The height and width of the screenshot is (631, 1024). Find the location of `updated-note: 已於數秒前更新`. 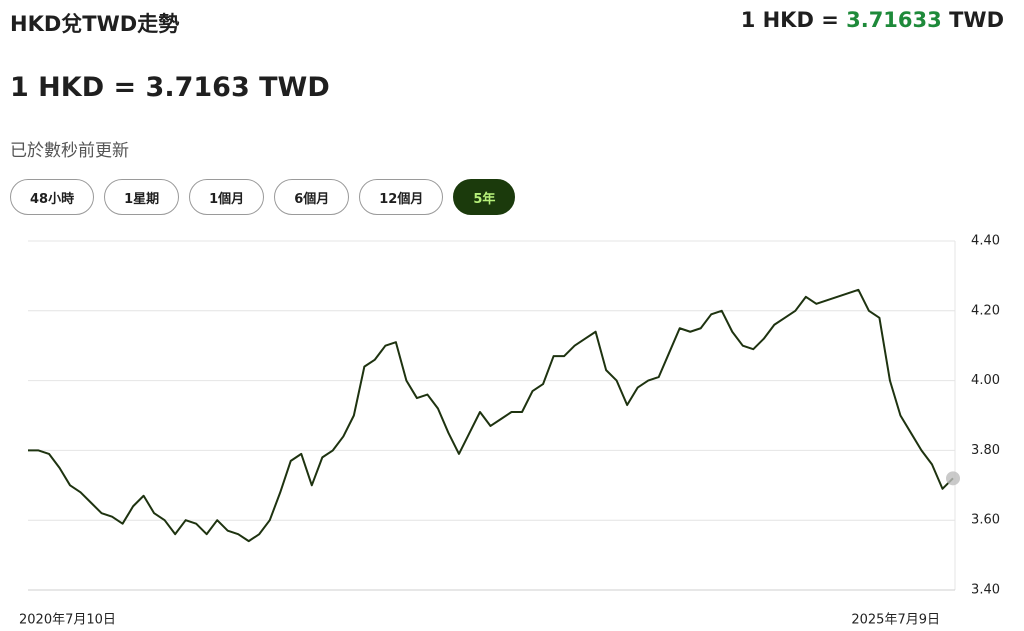

updated-note: 已於數秒前更新 is located at coordinates (69, 151).